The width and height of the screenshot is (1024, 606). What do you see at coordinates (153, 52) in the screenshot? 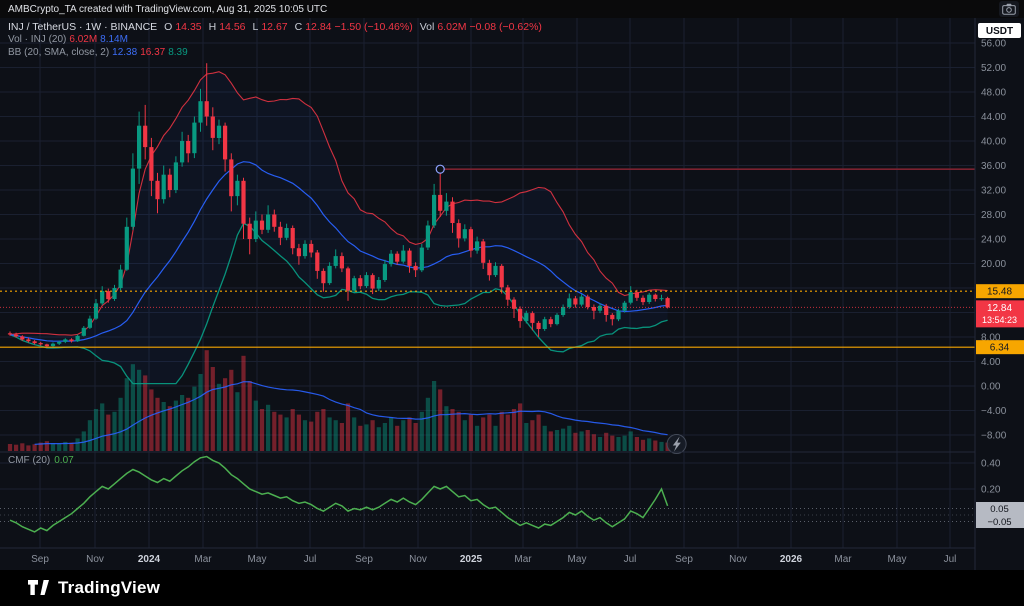
I see `bb-upper-value: 16.37` at bounding box center [153, 52].